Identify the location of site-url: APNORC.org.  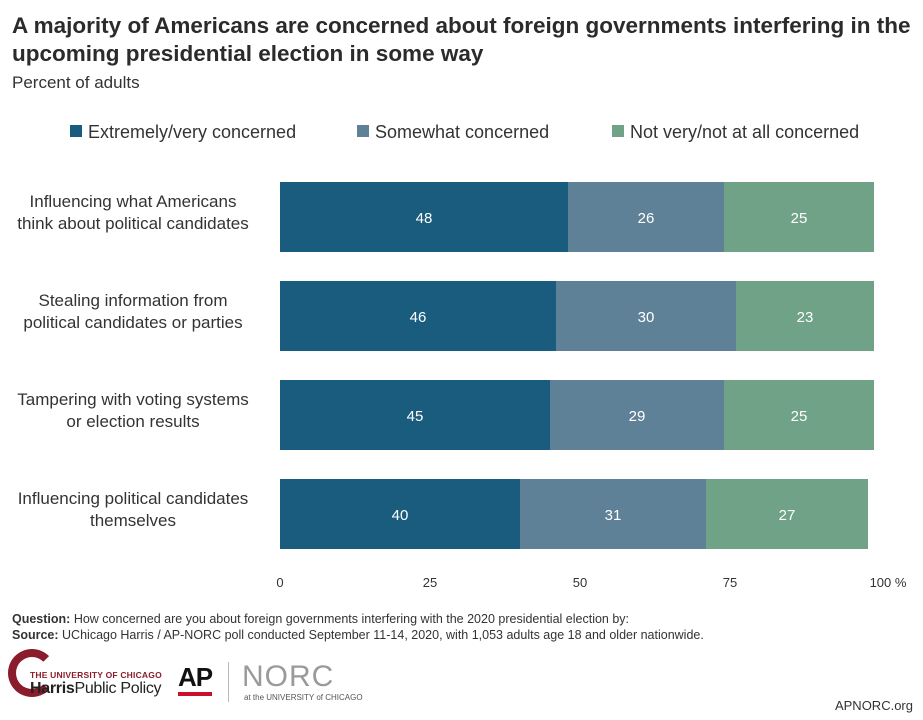
(873, 705).